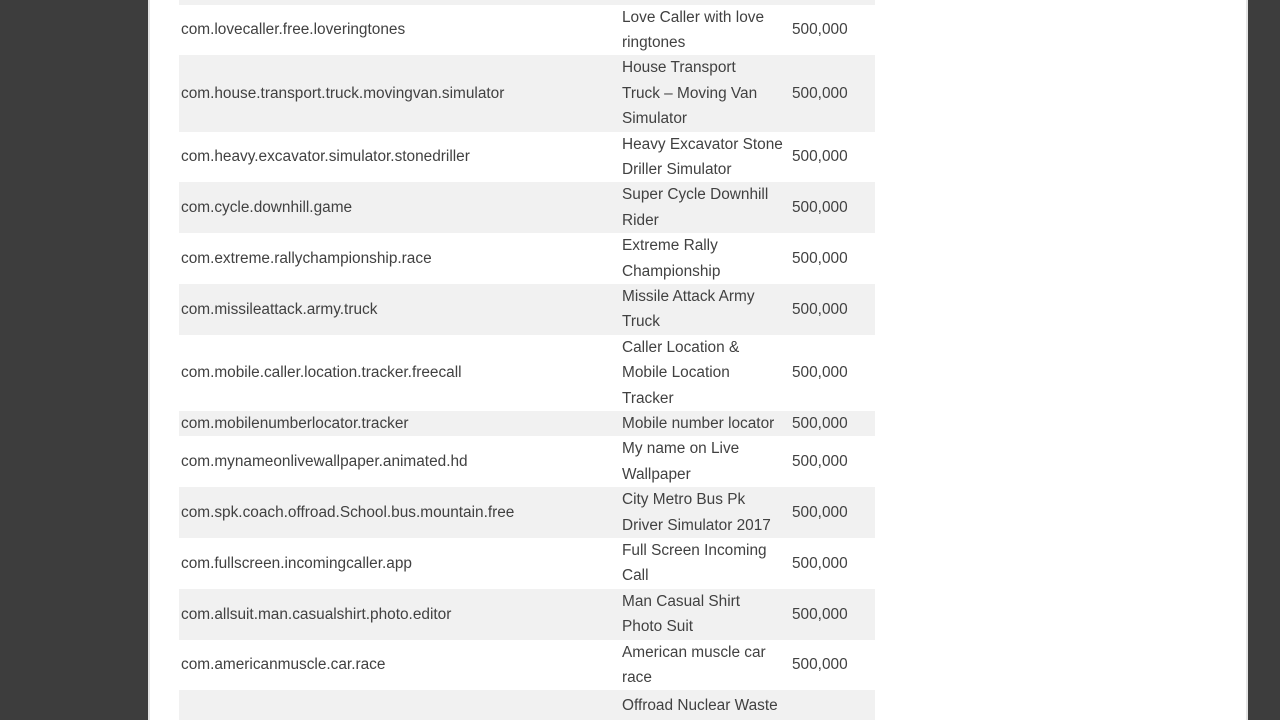  Describe the element at coordinates (293, 30) in the screenshot. I see `package-name: com.lovecaller.free.loveringtones` at that location.